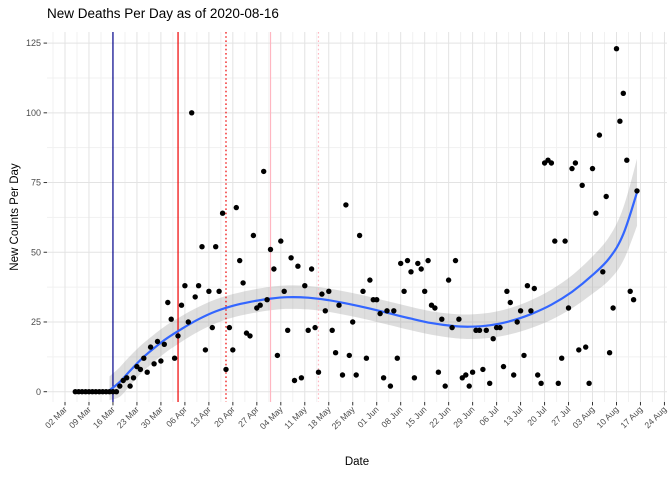  I want to click on x-tick-label: 20 Apr, so click(224, 416).